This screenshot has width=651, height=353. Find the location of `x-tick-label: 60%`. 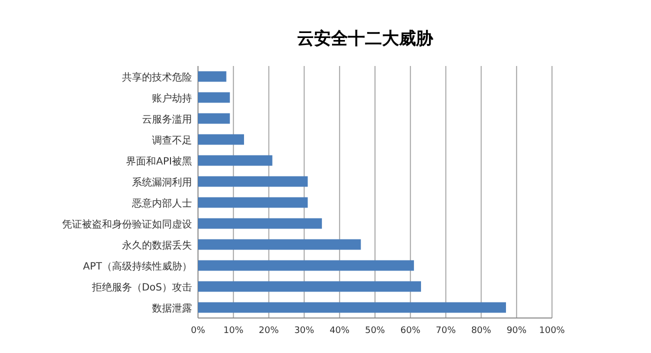

x-tick-label: 60% is located at coordinates (410, 331).